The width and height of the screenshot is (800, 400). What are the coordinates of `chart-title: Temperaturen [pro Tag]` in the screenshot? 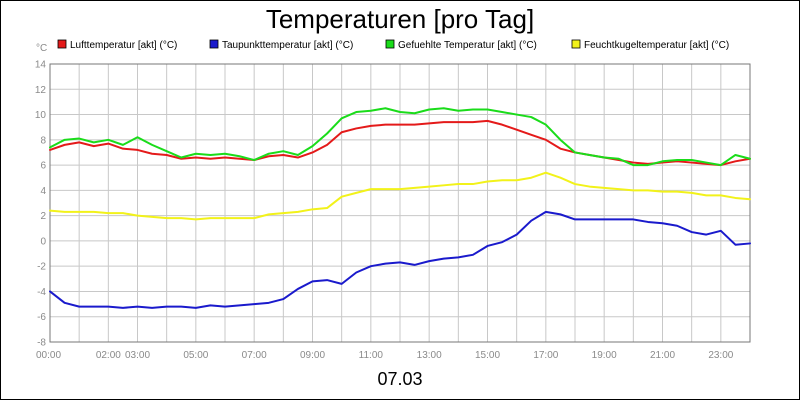 It's located at (400, 19).